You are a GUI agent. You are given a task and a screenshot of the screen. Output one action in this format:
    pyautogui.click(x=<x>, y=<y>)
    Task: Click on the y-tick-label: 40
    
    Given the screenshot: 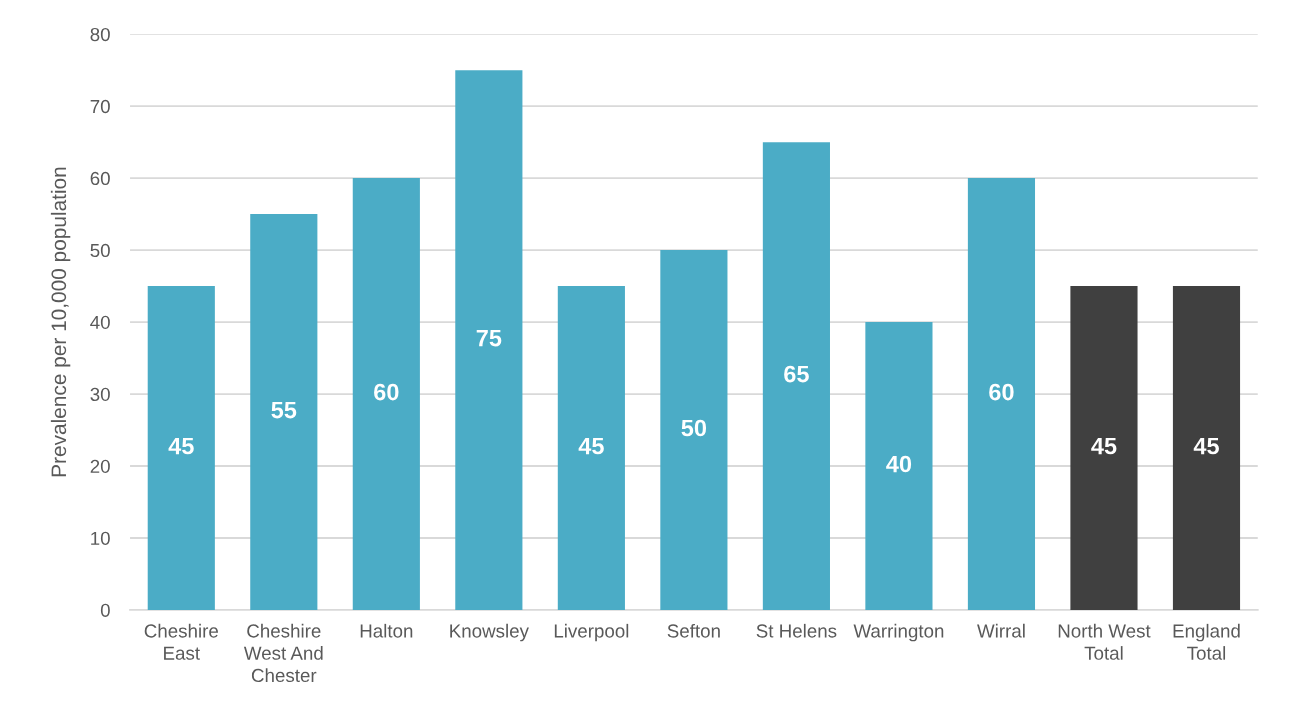 What is the action you would take?
    pyautogui.click(x=100, y=322)
    